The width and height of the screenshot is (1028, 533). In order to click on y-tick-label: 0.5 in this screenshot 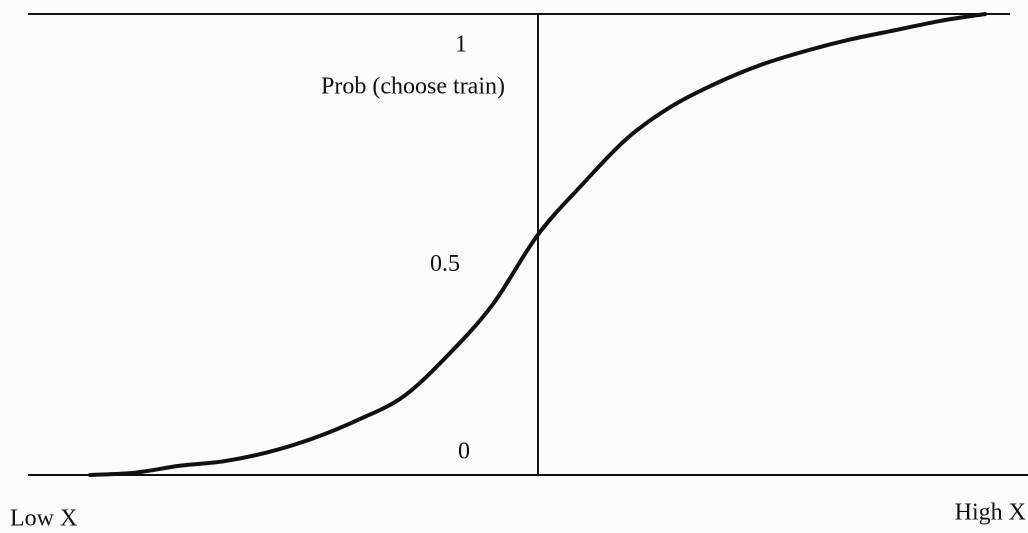, I will do `click(445, 264)`.